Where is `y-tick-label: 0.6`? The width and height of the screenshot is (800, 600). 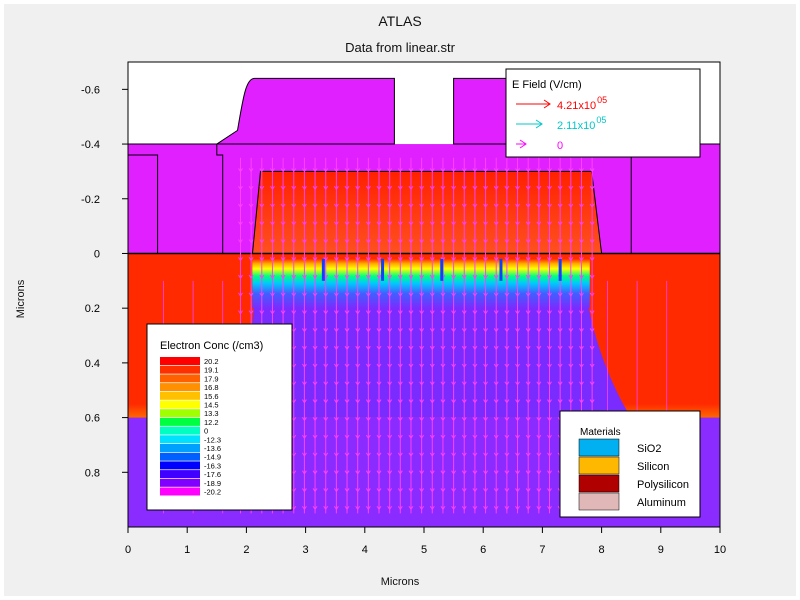 y-tick-label: 0.6 is located at coordinates (92, 419).